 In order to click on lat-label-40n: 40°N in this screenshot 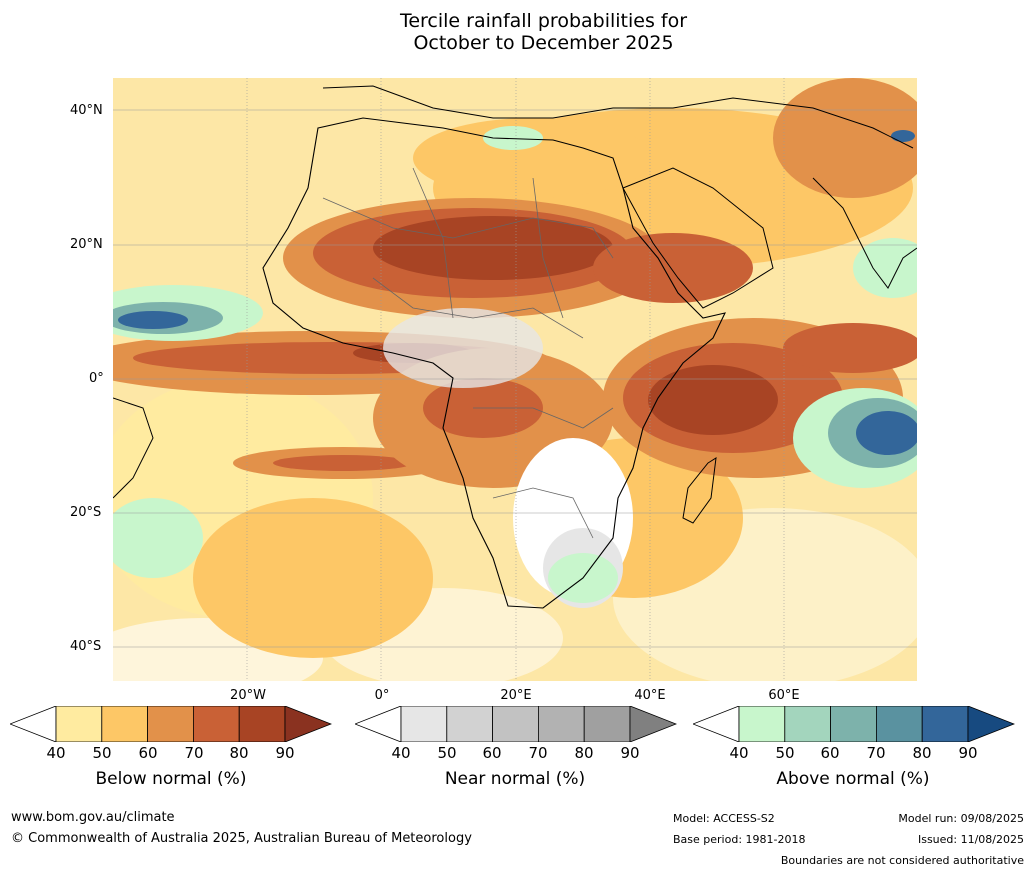, I will do `click(86, 110)`.